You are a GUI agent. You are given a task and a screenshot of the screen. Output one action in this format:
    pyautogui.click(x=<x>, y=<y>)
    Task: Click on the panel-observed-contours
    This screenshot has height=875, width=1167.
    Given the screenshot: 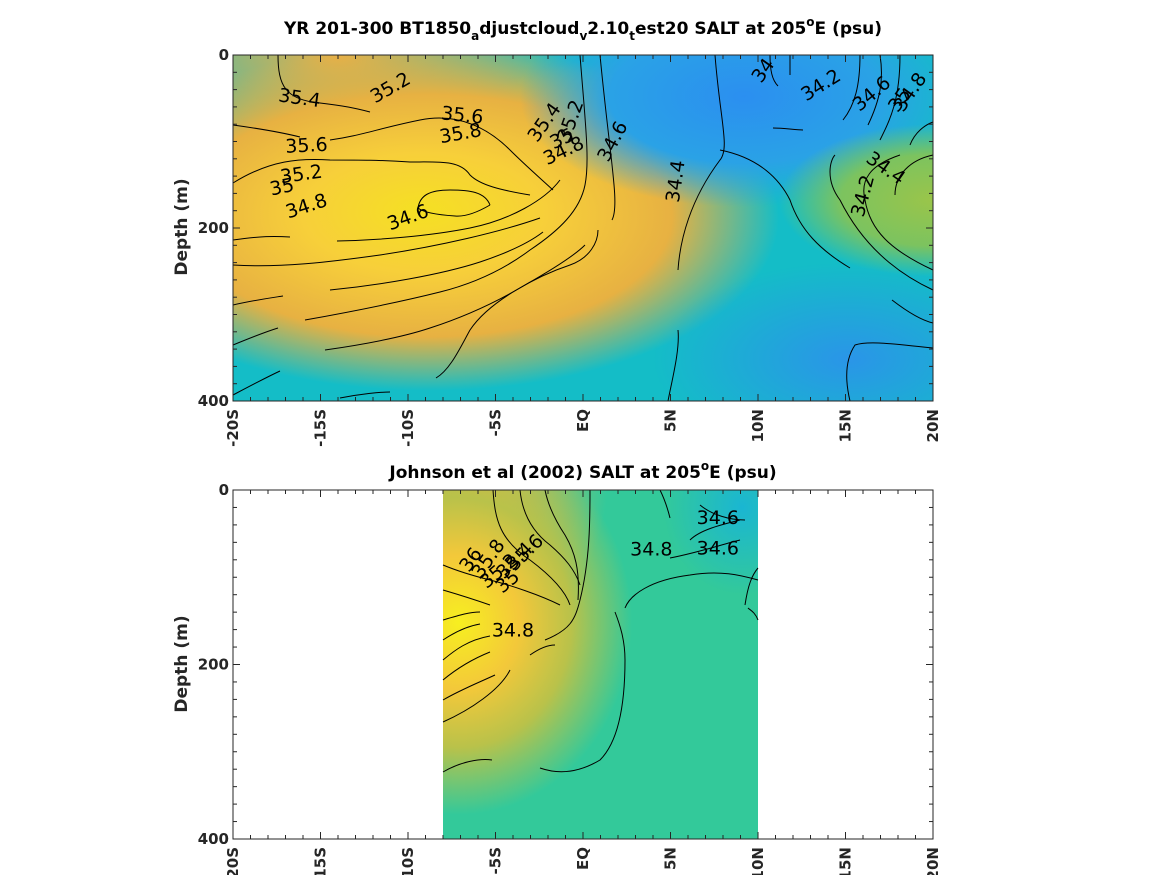 What is the action you would take?
    pyautogui.click(x=600, y=631)
    